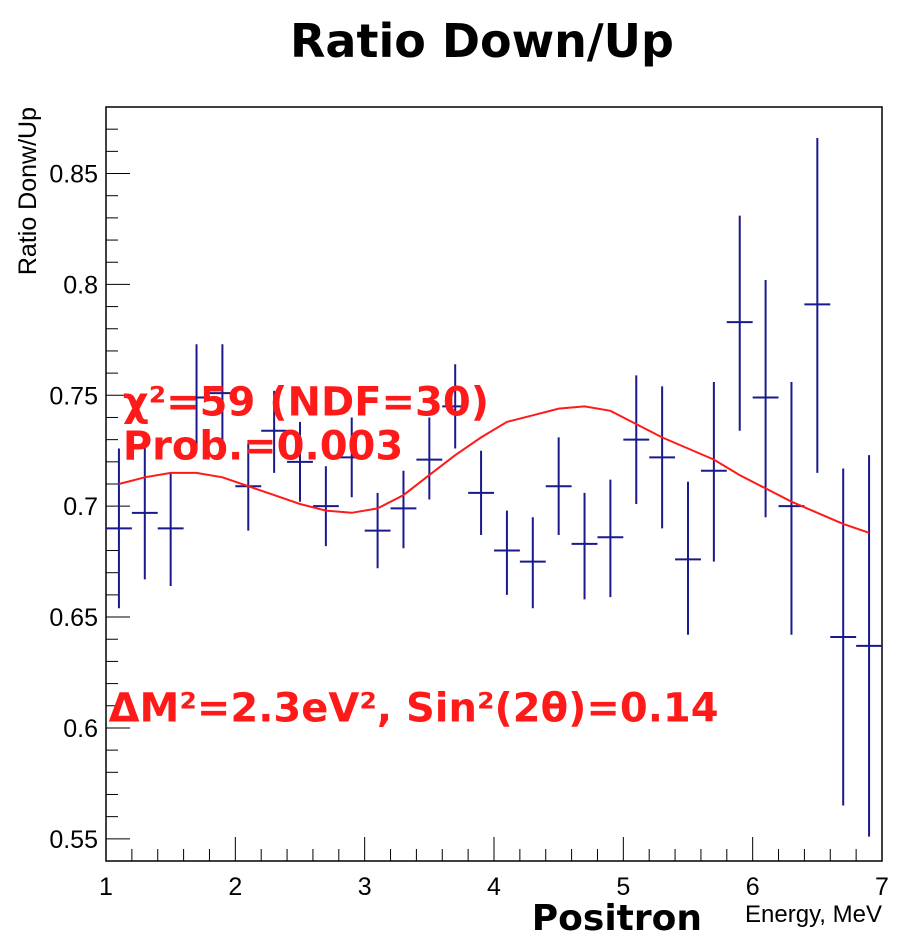 The image size is (910, 948). I want to click on y-tick-label: 0.65, so click(73, 618).